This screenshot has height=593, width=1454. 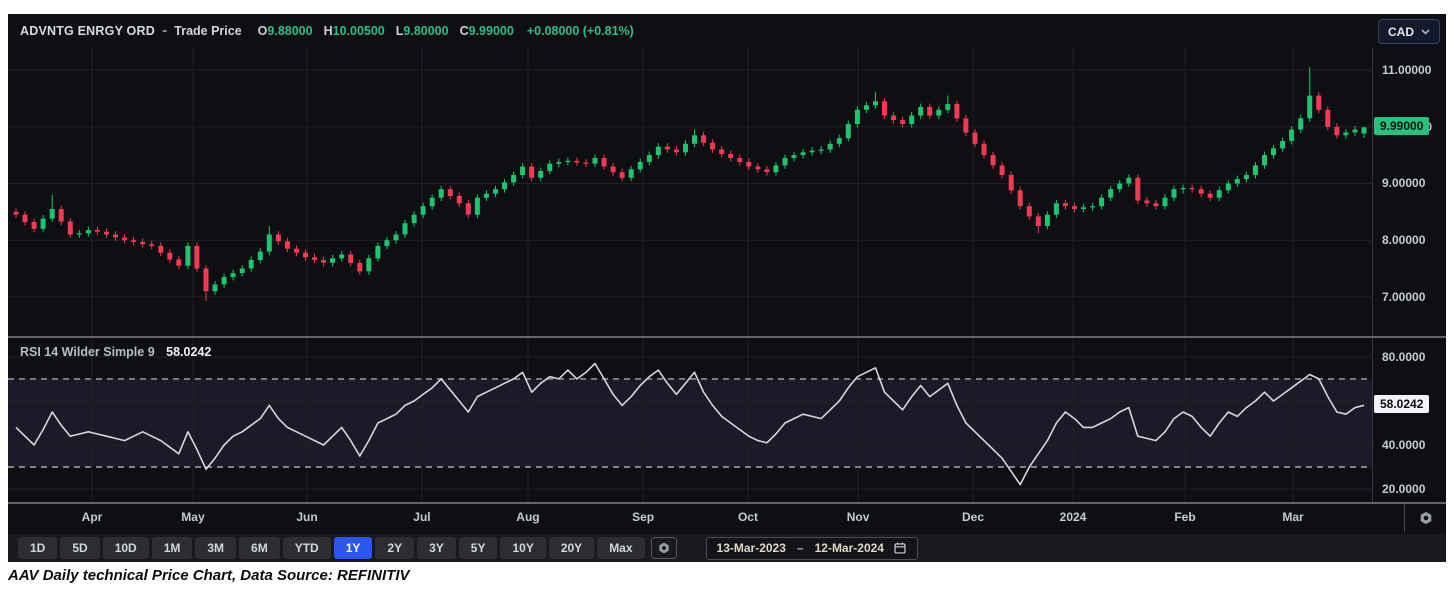 I want to click on time-axis-label: Feb, so click(x=1185, y=517).